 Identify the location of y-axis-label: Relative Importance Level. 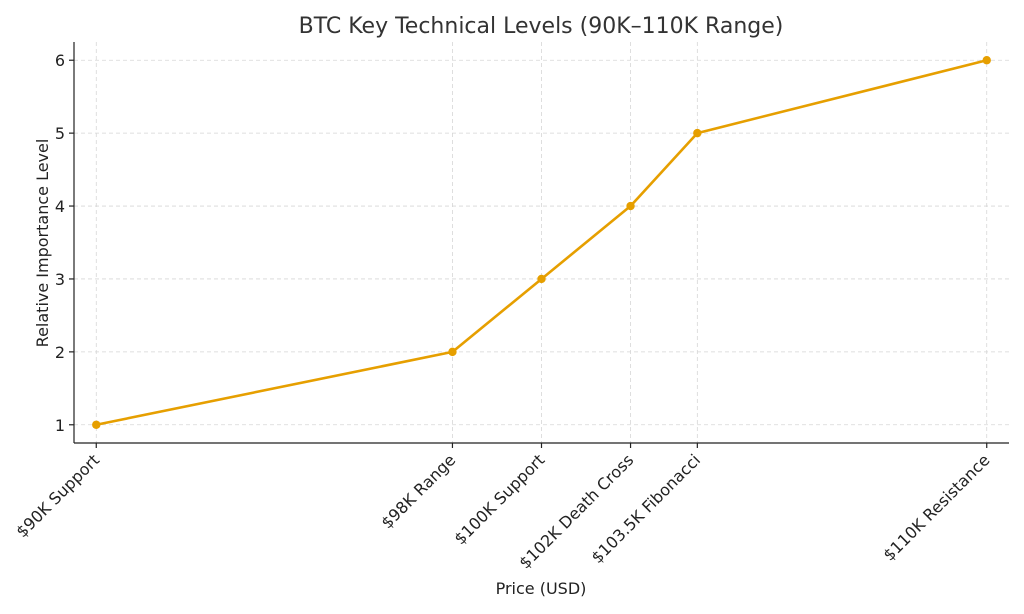
(42, 243).